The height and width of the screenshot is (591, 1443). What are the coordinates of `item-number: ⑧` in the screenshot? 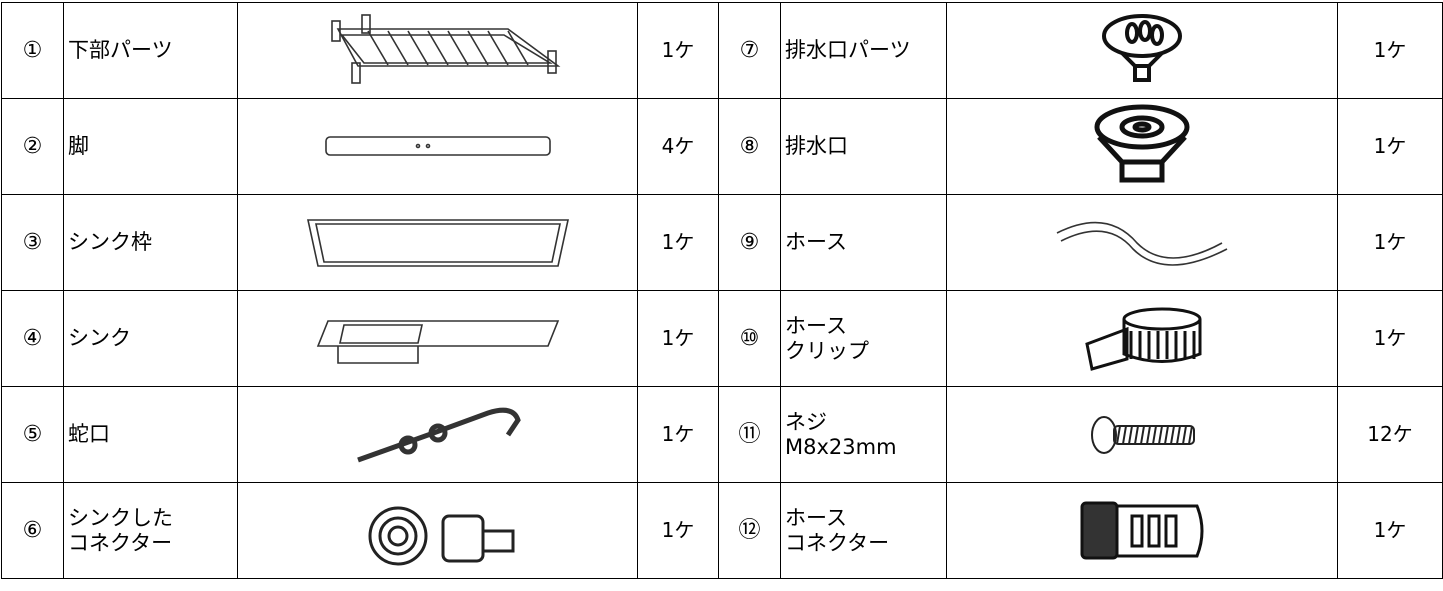 It's located at (749, 146).